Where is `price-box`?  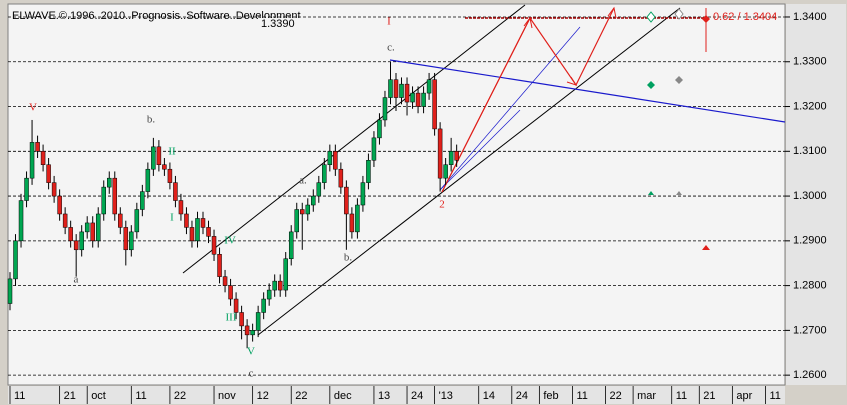
price-box is located at coordinates (281, 24).